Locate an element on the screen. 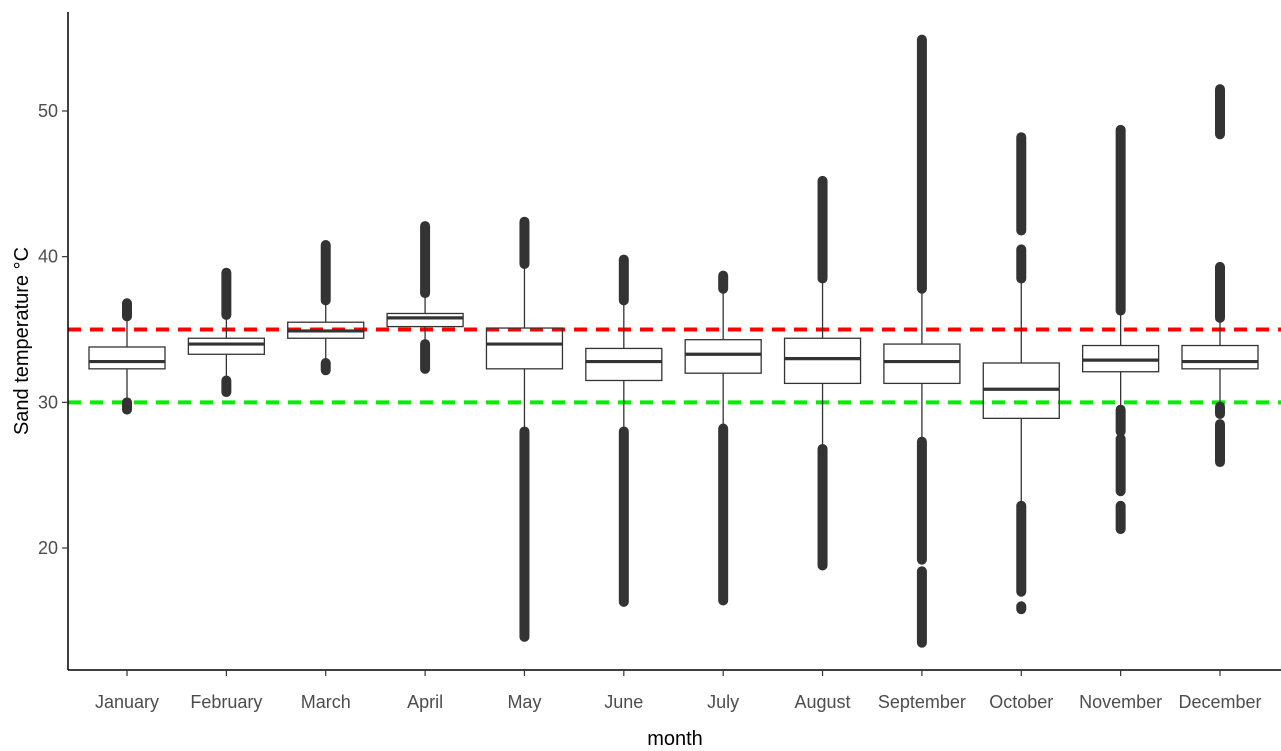 This screenshot has width=1281, height=751. x-tick-label: April is located at coordinates (425, 702).